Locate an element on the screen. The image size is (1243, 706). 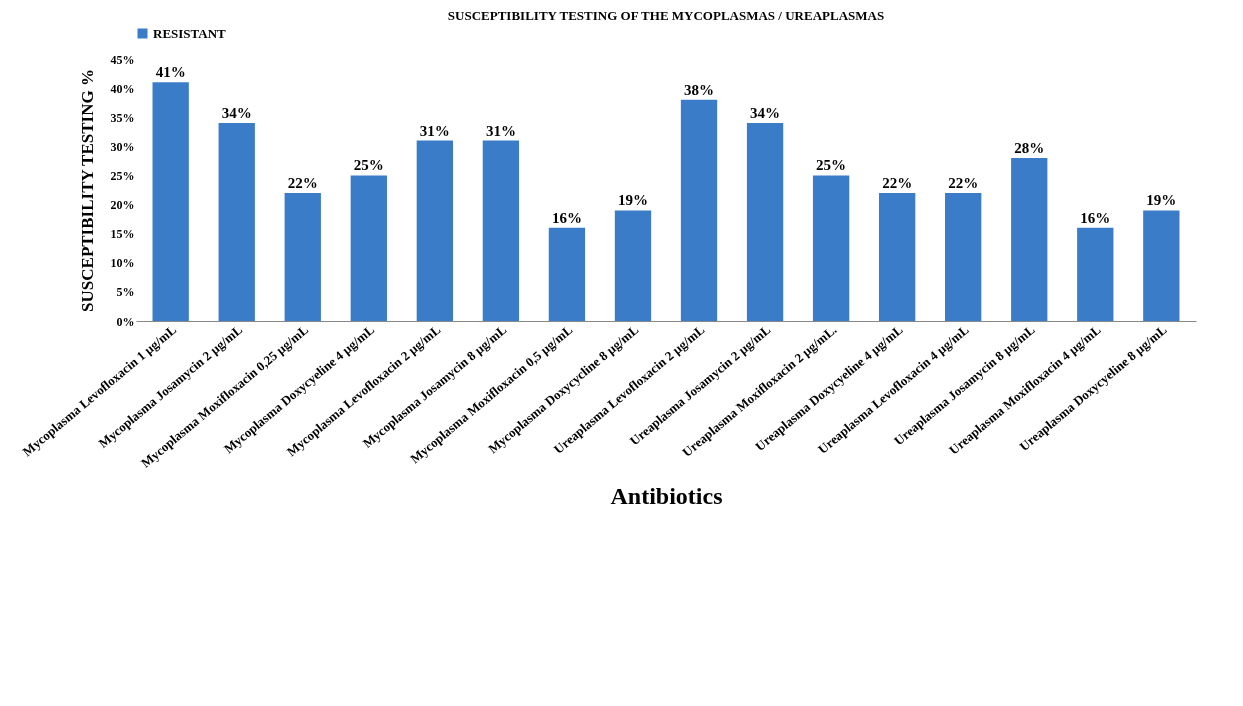
y-tick-label: 5% is located at coordinates (125, 292).